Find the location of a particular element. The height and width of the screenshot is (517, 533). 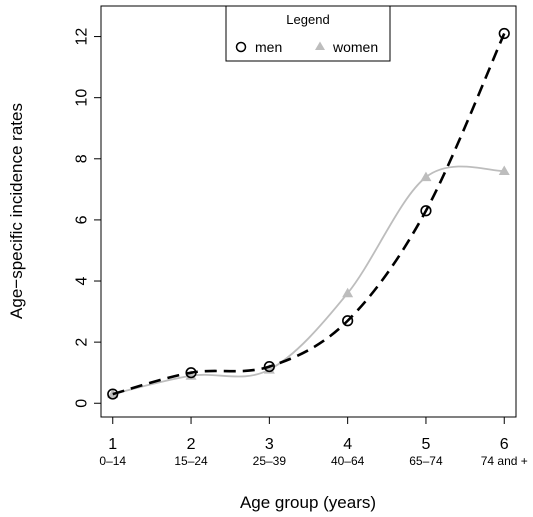

y-tick-label: 2 is located at coordinates (82, 342).